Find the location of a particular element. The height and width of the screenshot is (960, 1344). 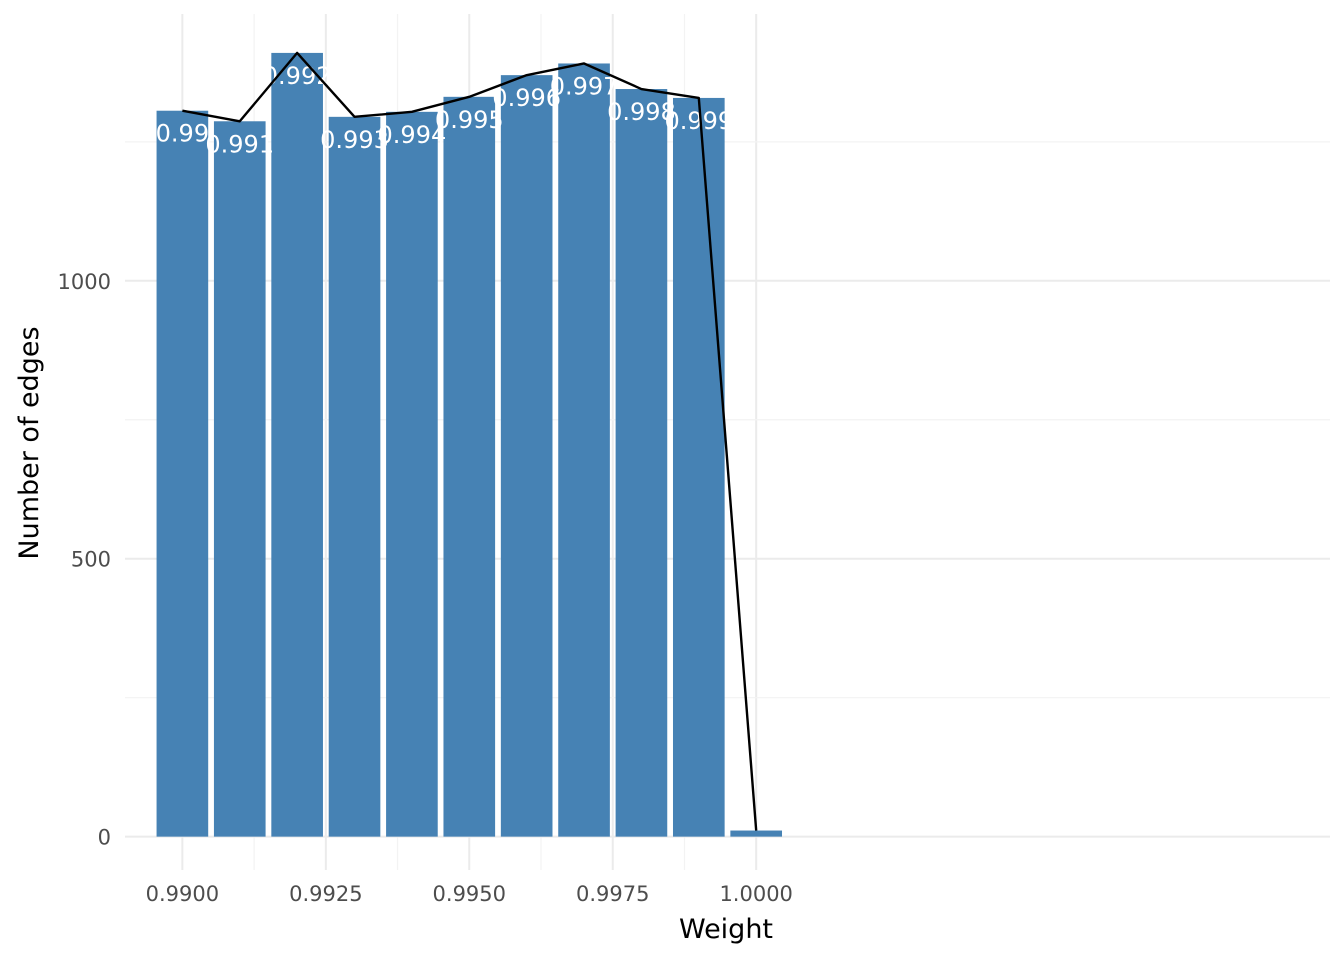

x-tick-labels: 0.9900 0.9925 0.9950 0.9975 1.0000 is located at coordinates (469, 894).